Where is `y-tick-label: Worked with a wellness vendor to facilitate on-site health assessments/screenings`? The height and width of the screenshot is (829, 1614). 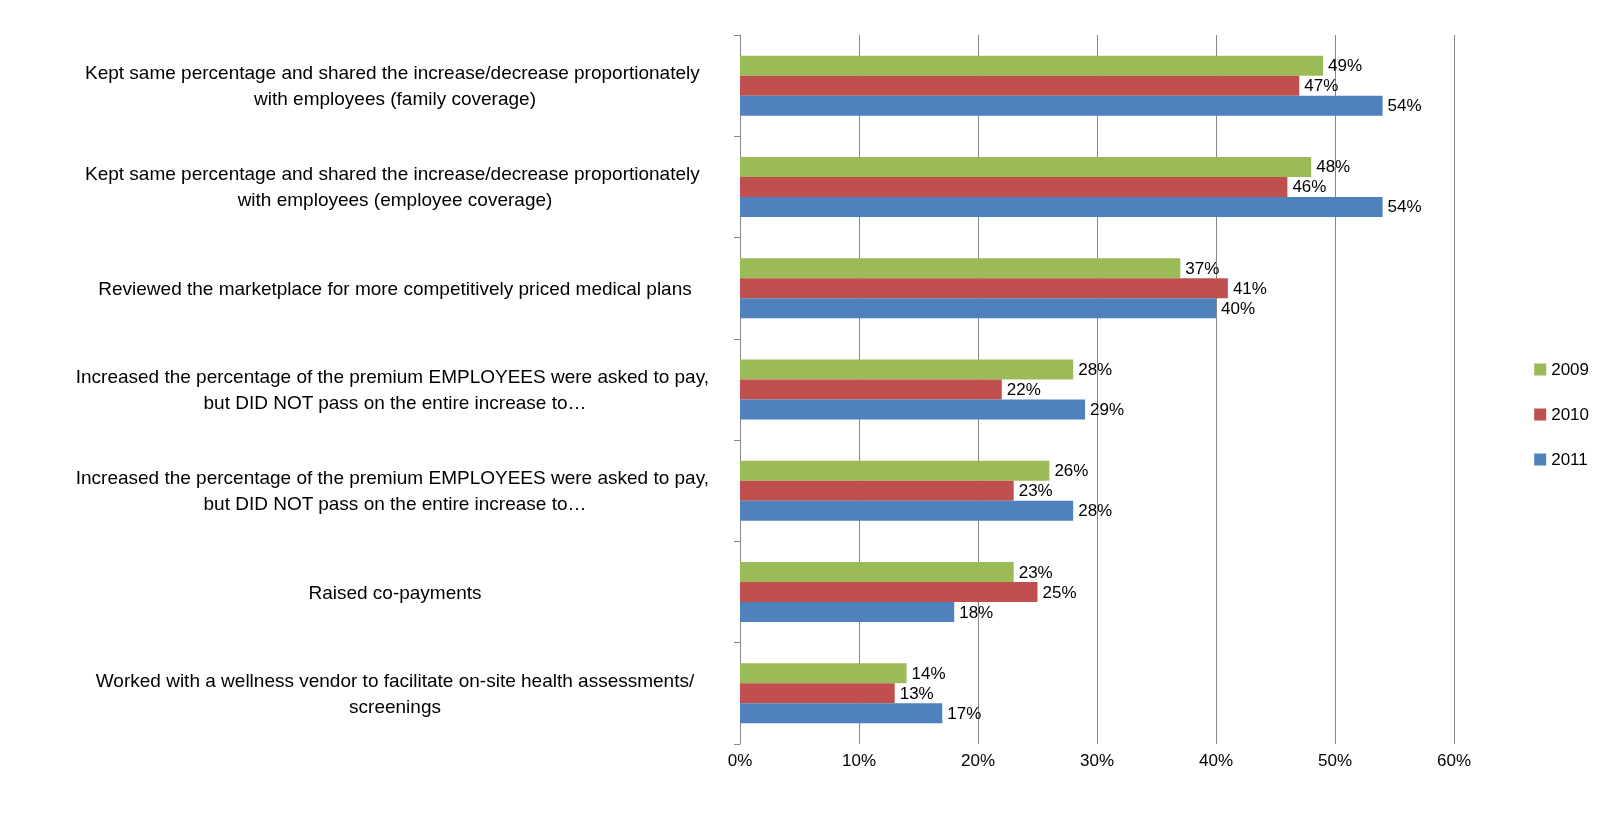 y-tick-label: Worked with a wellness vendor to facilitate on-site health assessments/screenings is located at coordinates (395, 693).